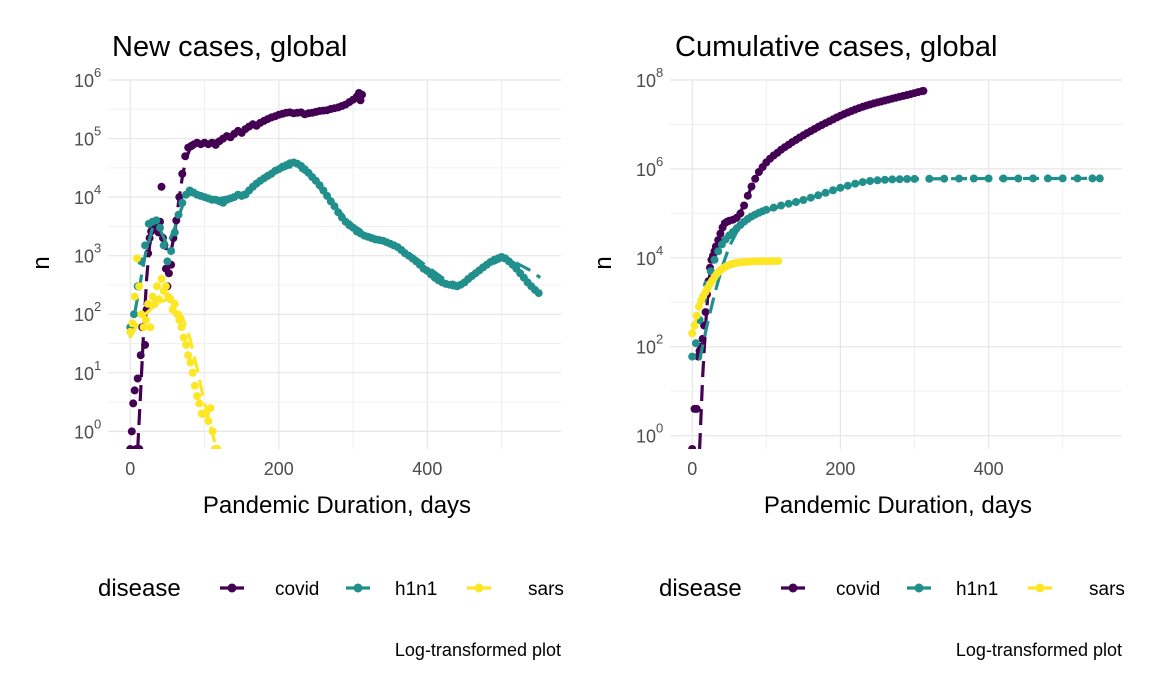 This screenshot has width=1152, height=691. I want to click on y-tick-exponent: 3, so click(97, 248).